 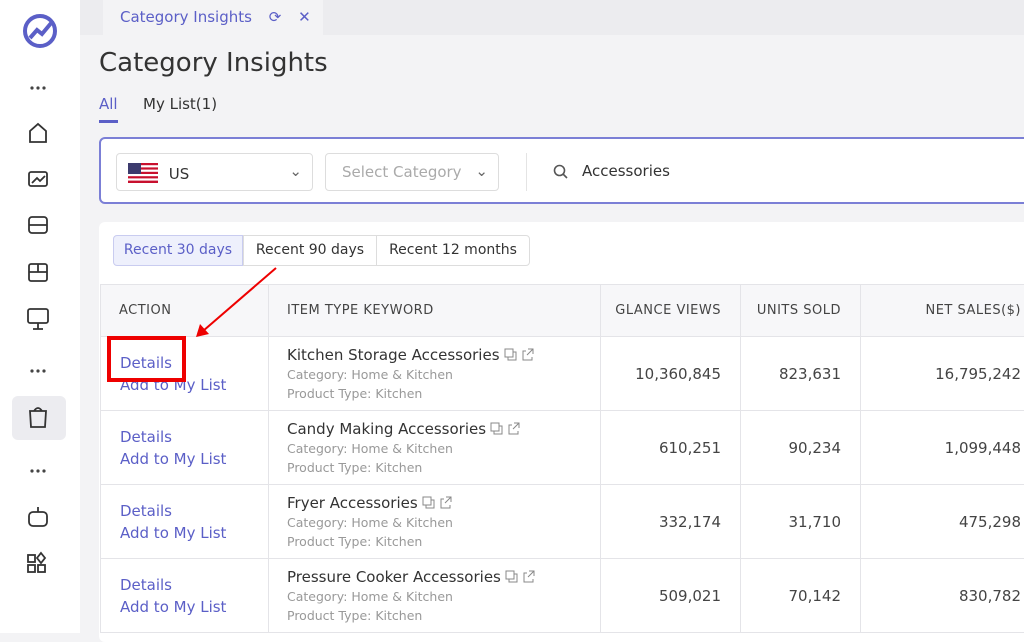 I want to click on search-input: Accessories, so click(x=626, y=171).